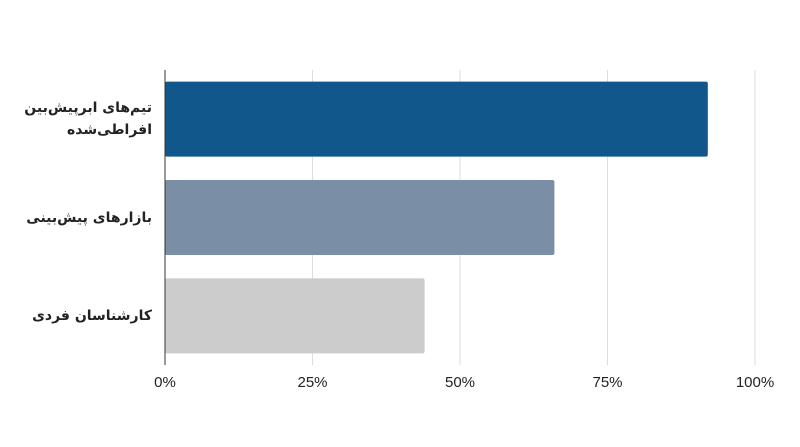 The width and height of the screenshot is (800, 447). I want to click on y-tick-label: تیم‌های ابرپیش‌بین افراطی‌شده, so click(88, 119).